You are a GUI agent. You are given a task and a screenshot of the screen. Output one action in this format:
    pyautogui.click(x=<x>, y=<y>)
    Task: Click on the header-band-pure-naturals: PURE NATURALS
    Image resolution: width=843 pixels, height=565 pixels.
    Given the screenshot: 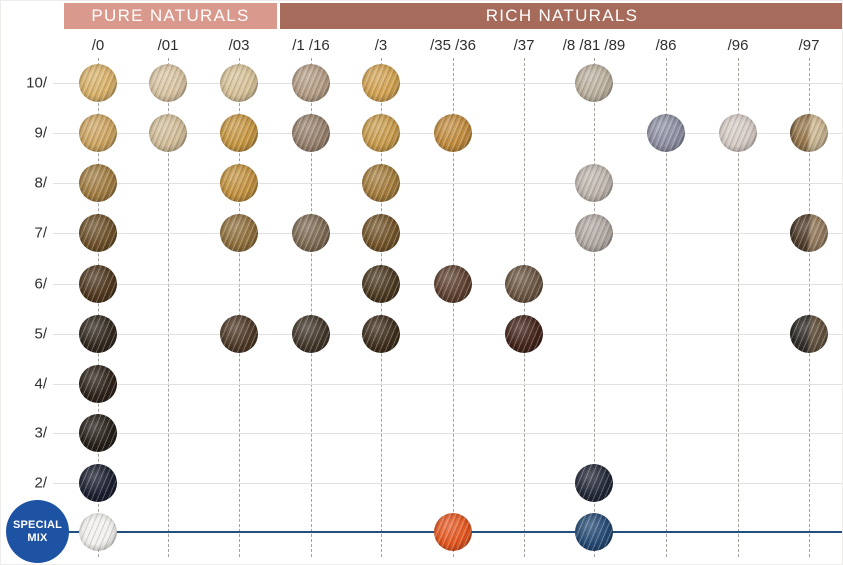 What is the action you would take?
    pyautogui.click(x=170, y=16)
    